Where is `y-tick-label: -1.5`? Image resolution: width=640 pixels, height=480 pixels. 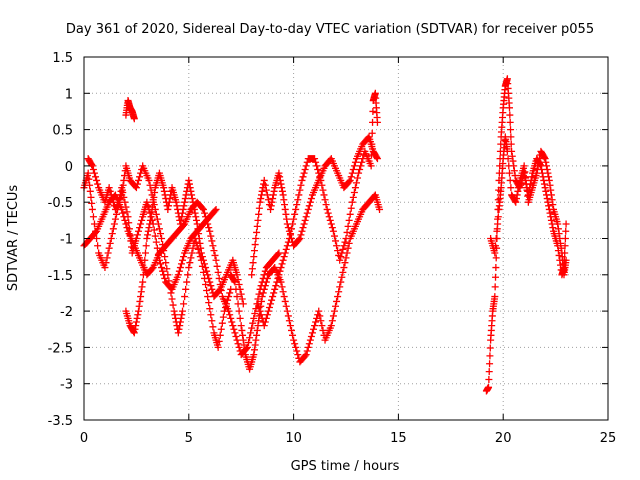 y-tick-label: -1.5 is located at coordinates (60, 276).